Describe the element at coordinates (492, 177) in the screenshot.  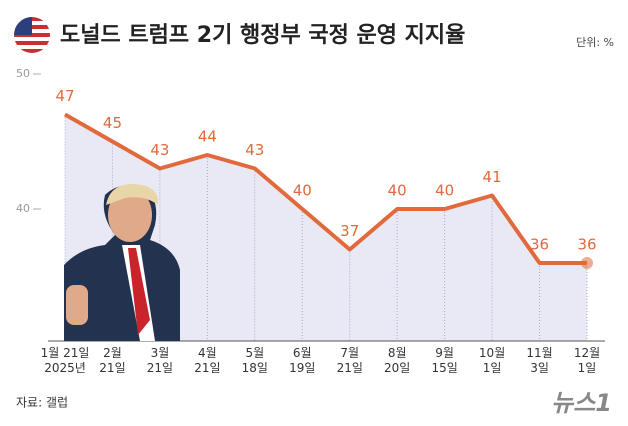
I see `value-label: 41` at that location.